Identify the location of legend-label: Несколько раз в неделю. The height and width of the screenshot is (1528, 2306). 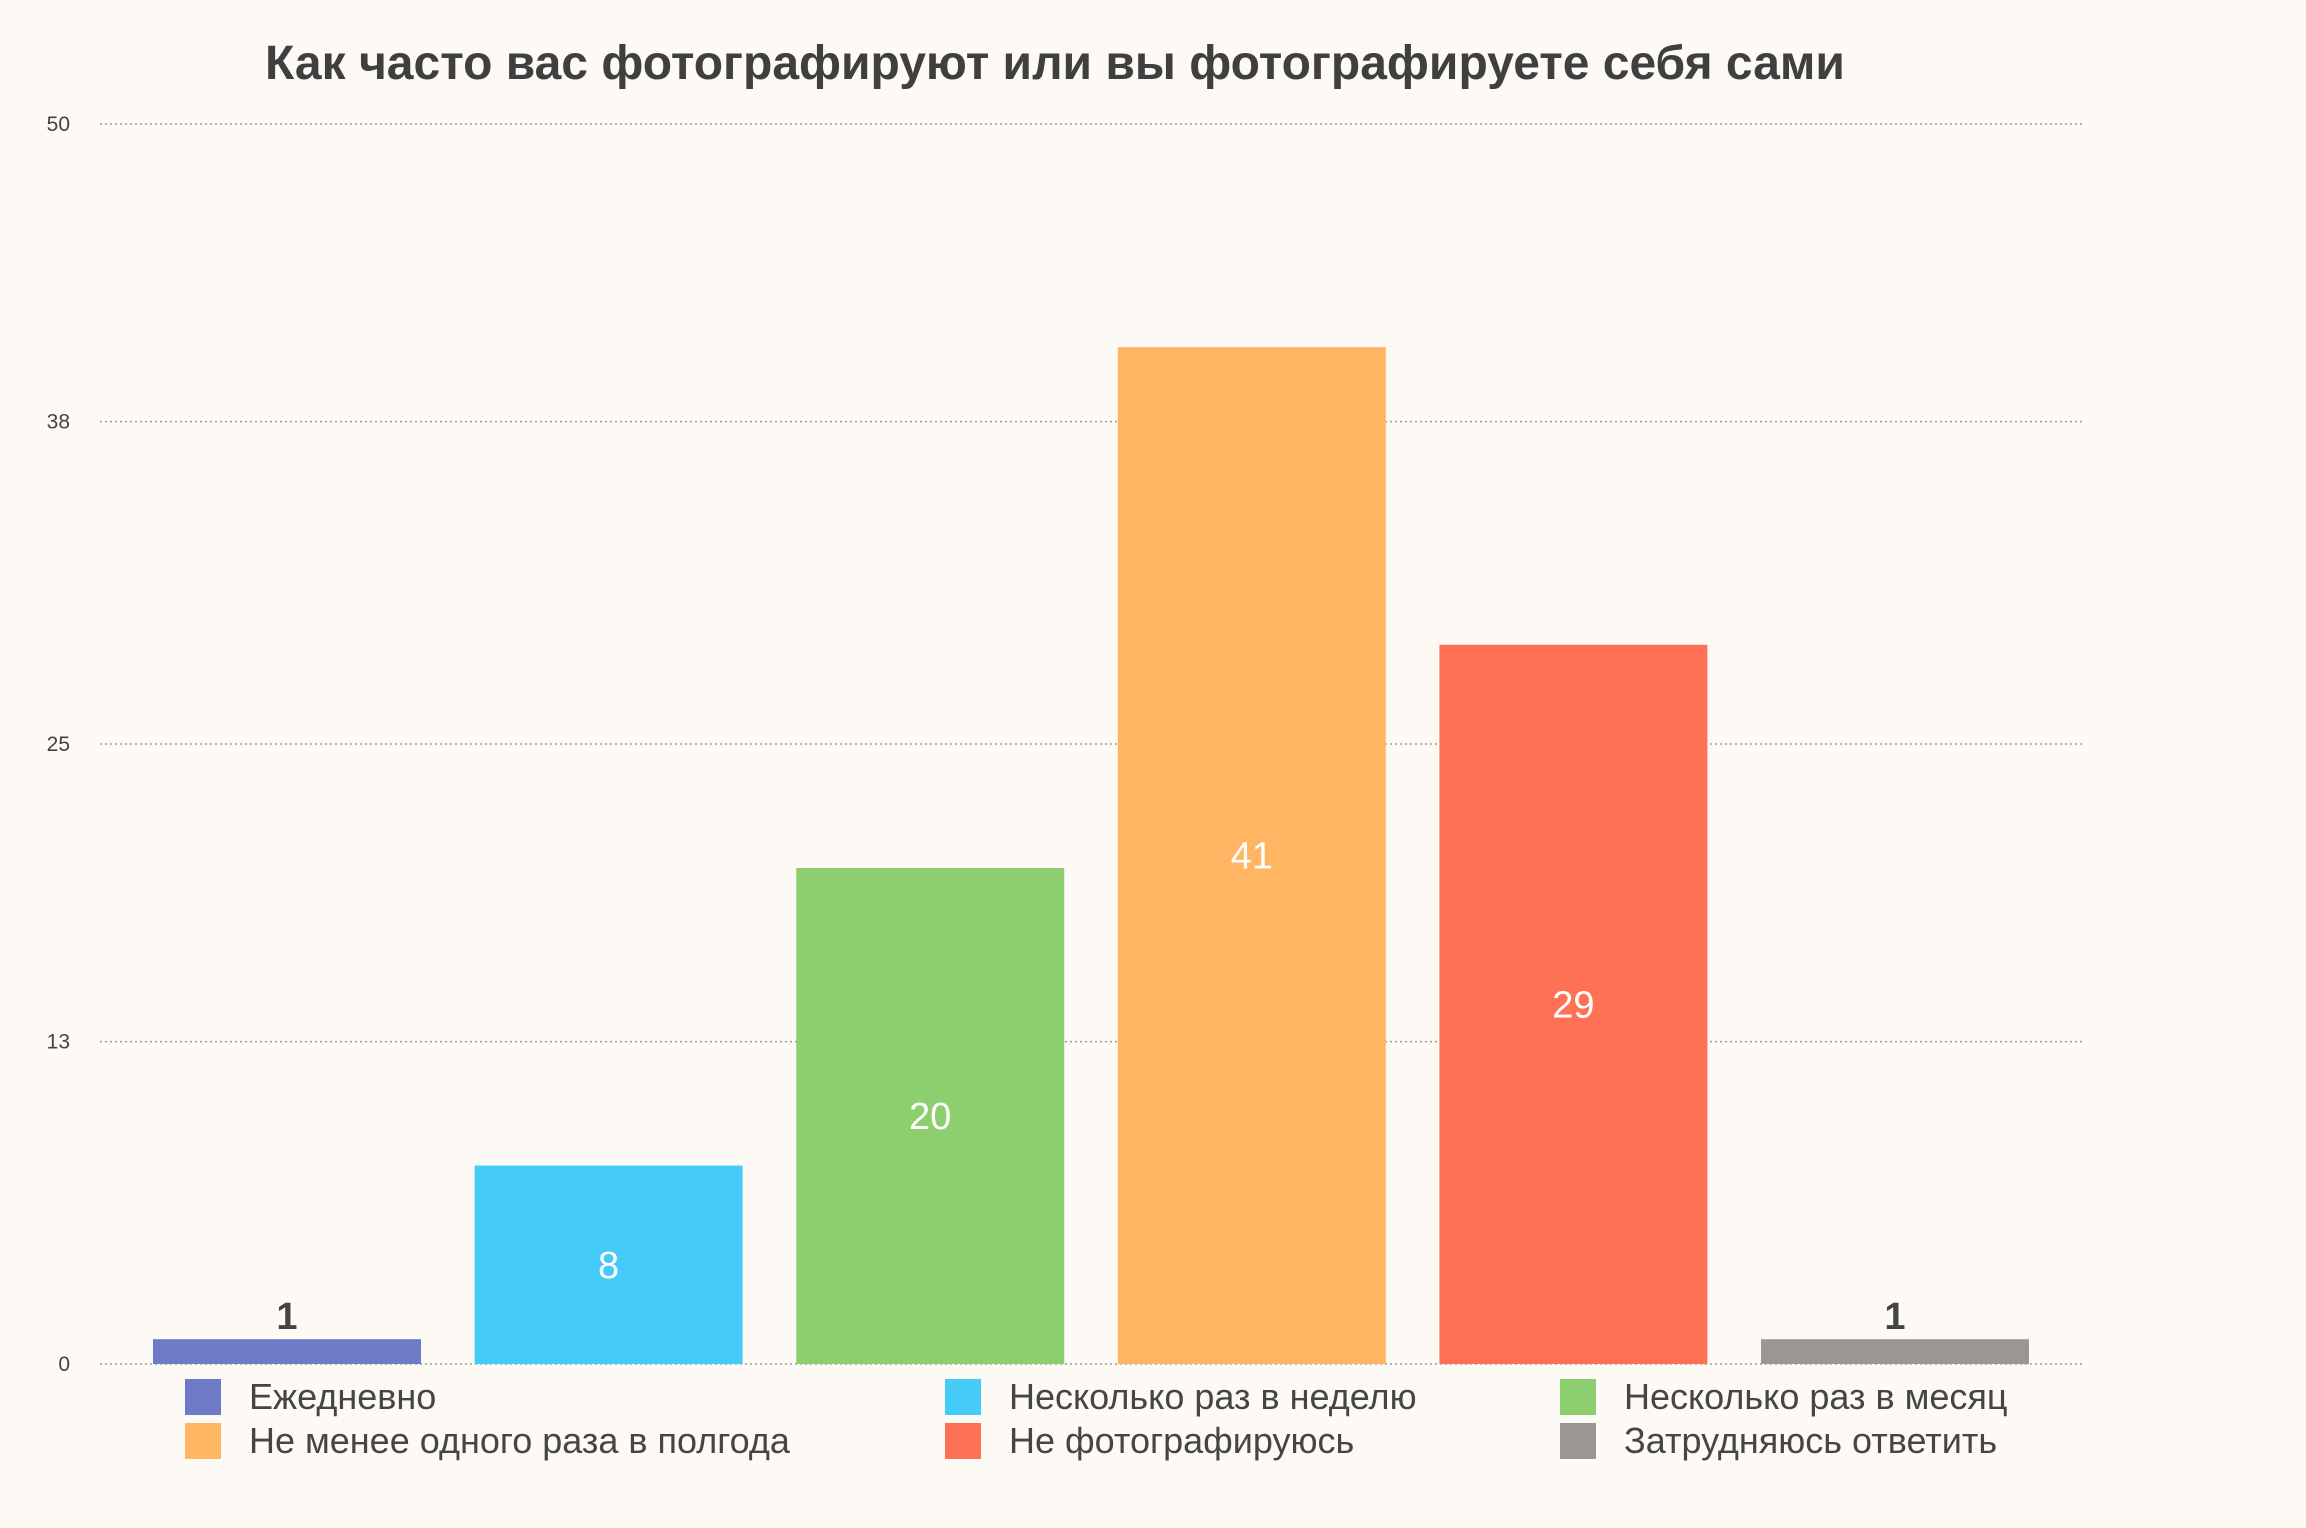
(1213, 1396).